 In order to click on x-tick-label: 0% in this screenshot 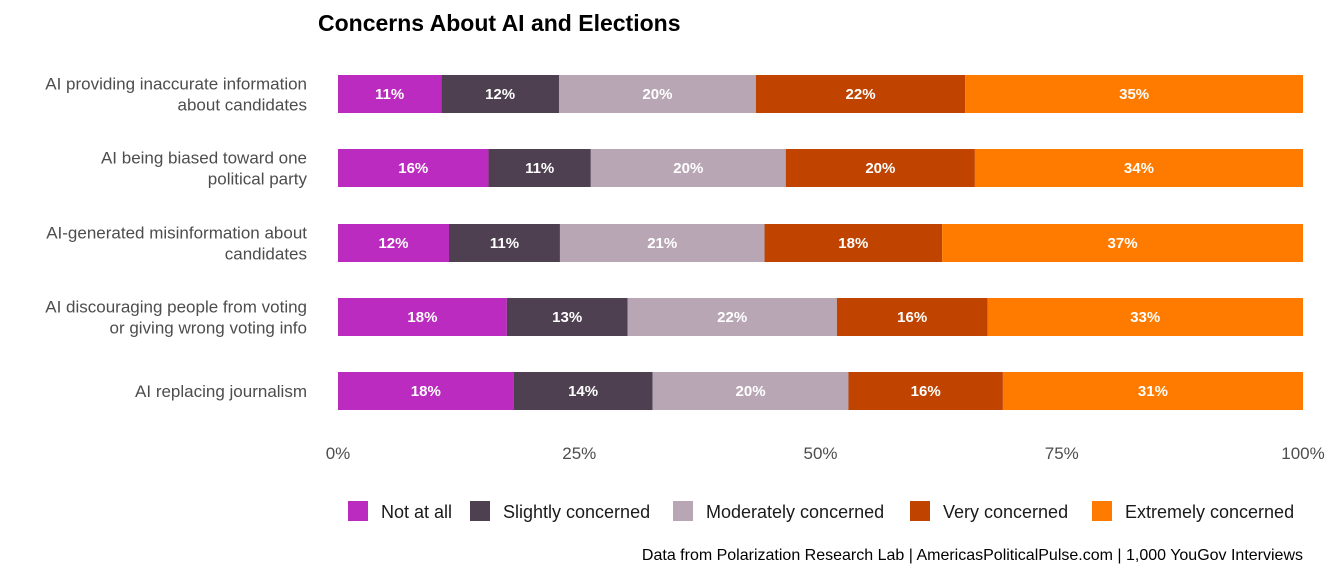, I will do `click(338, 453)`.